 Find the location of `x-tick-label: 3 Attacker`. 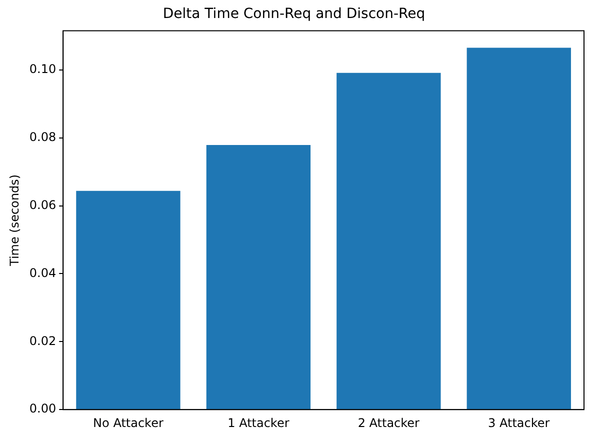

x-tick-label: 3 Attacker is located at coordinates (519, 423).